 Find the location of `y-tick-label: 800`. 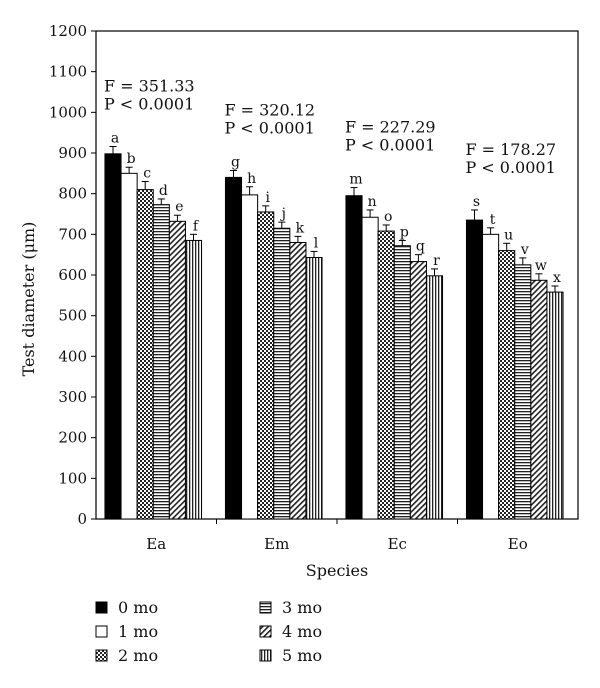

y-tick-label: 800 is located at coordinates (72, 194).